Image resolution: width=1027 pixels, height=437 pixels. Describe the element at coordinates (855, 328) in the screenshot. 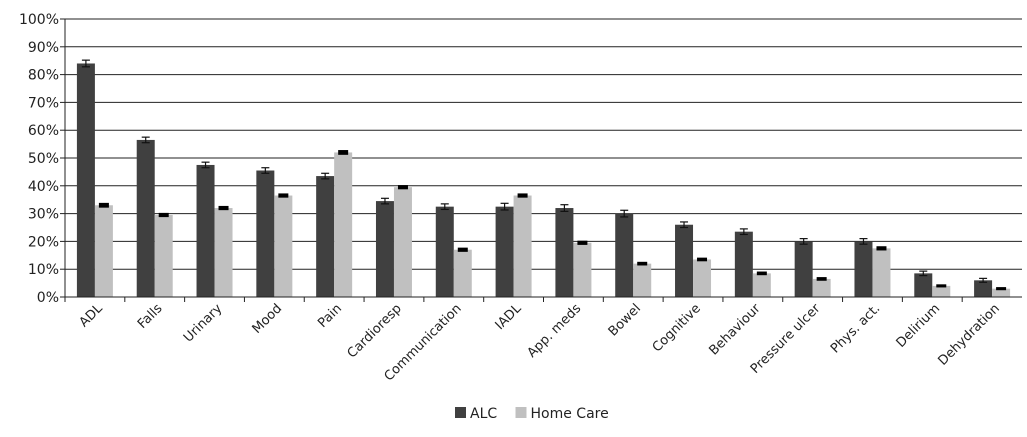

I see `x-tick-label: Phys. act.` at that location.